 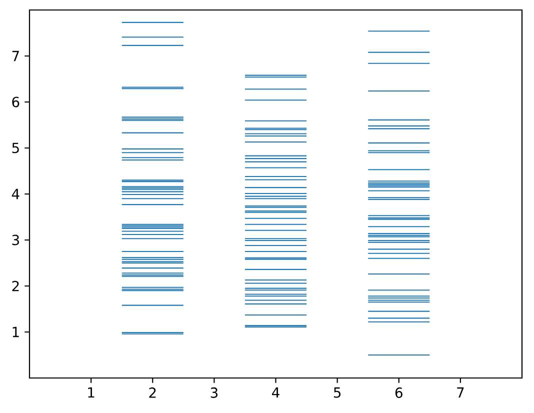 I want to click on x-tick-label: 1, so click(x=91, y=392).